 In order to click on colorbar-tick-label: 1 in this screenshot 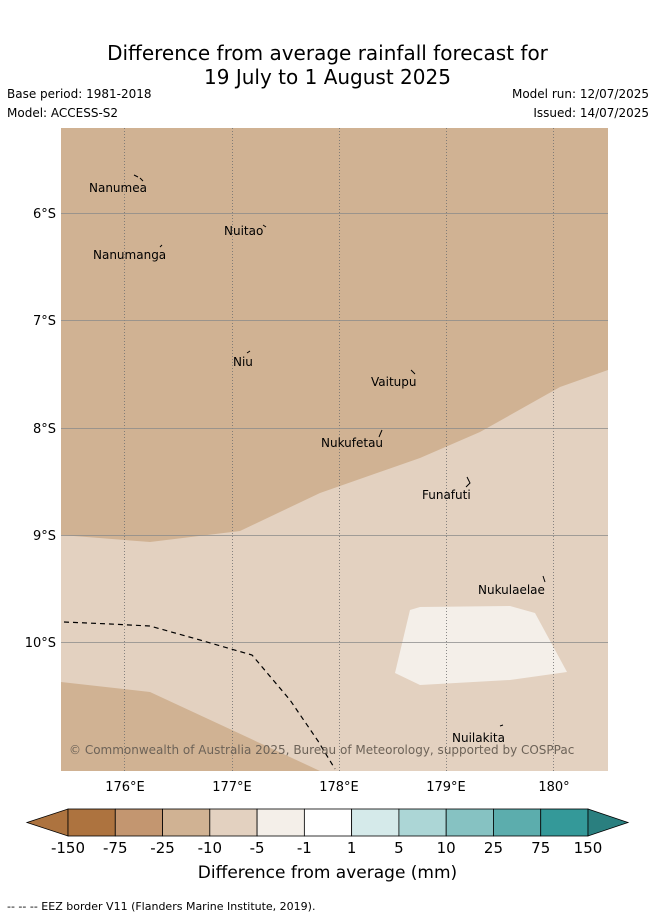, I will do `click(352, 848)`.